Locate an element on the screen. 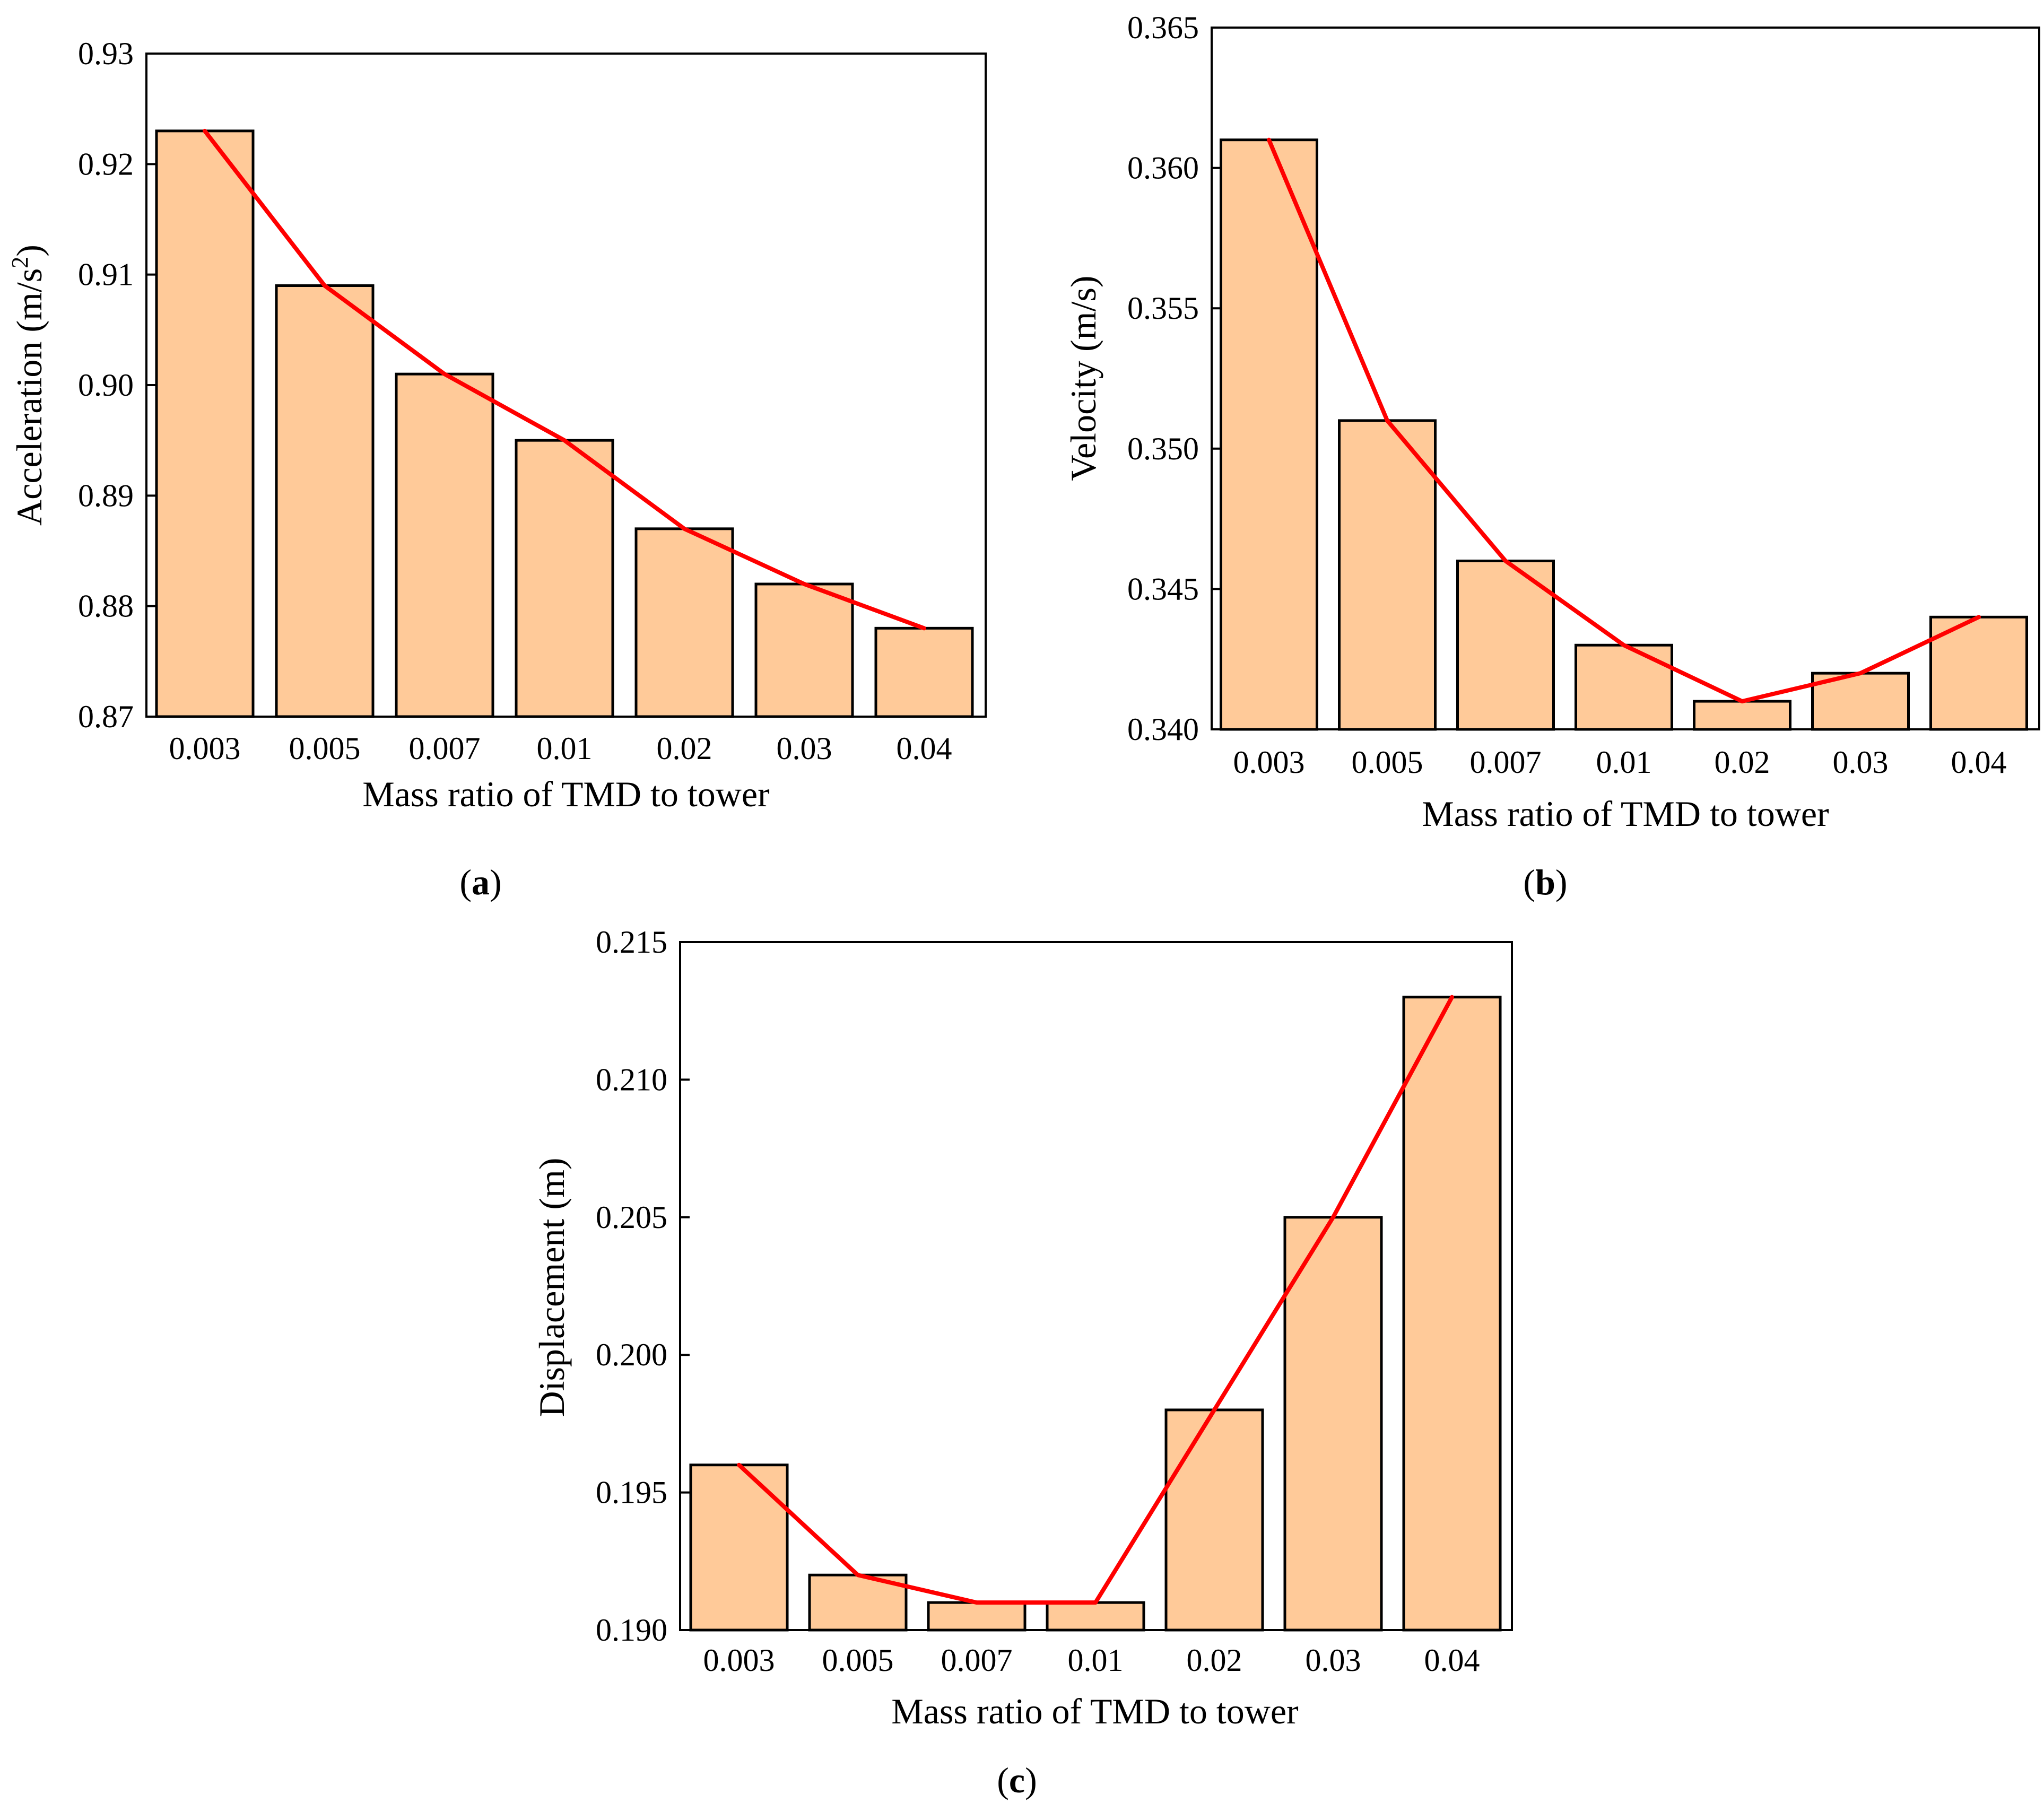  panel-label: (a) is located at coordinates (480, 882).